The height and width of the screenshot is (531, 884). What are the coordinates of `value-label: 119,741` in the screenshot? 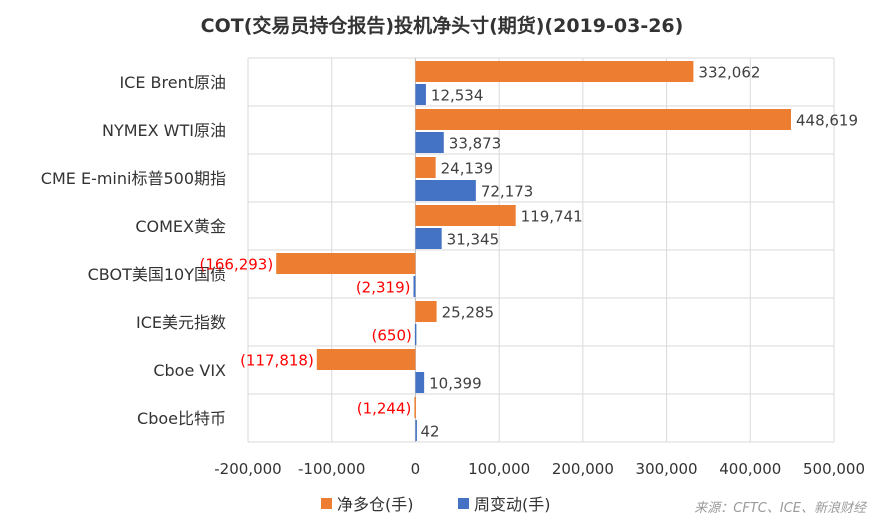 It's located at (552, 217).